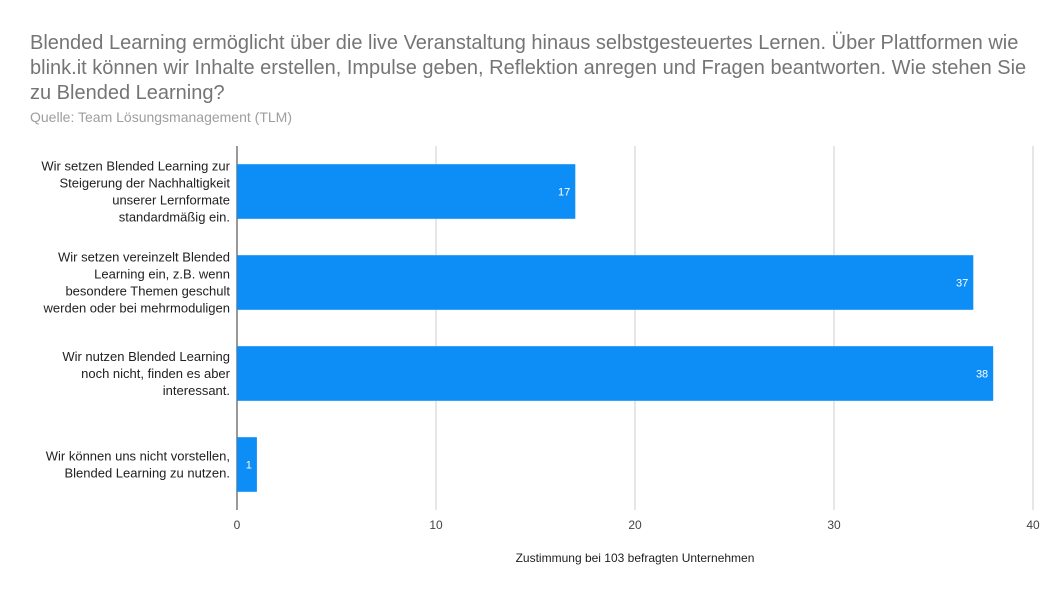  What do you see at coordinates (162, 274) in the screenshot?
I see `category-label-line: Learning ein, z.B. wenn` at bounding box center [162, 274].